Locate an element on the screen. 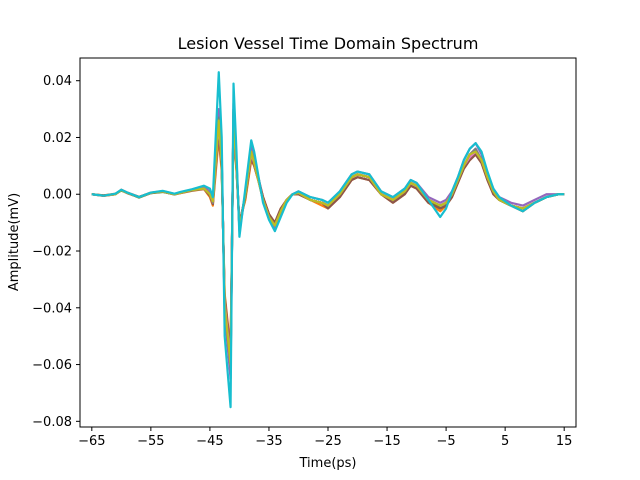  y-tick-label: −0.06 is located at coordinates (52, 365).